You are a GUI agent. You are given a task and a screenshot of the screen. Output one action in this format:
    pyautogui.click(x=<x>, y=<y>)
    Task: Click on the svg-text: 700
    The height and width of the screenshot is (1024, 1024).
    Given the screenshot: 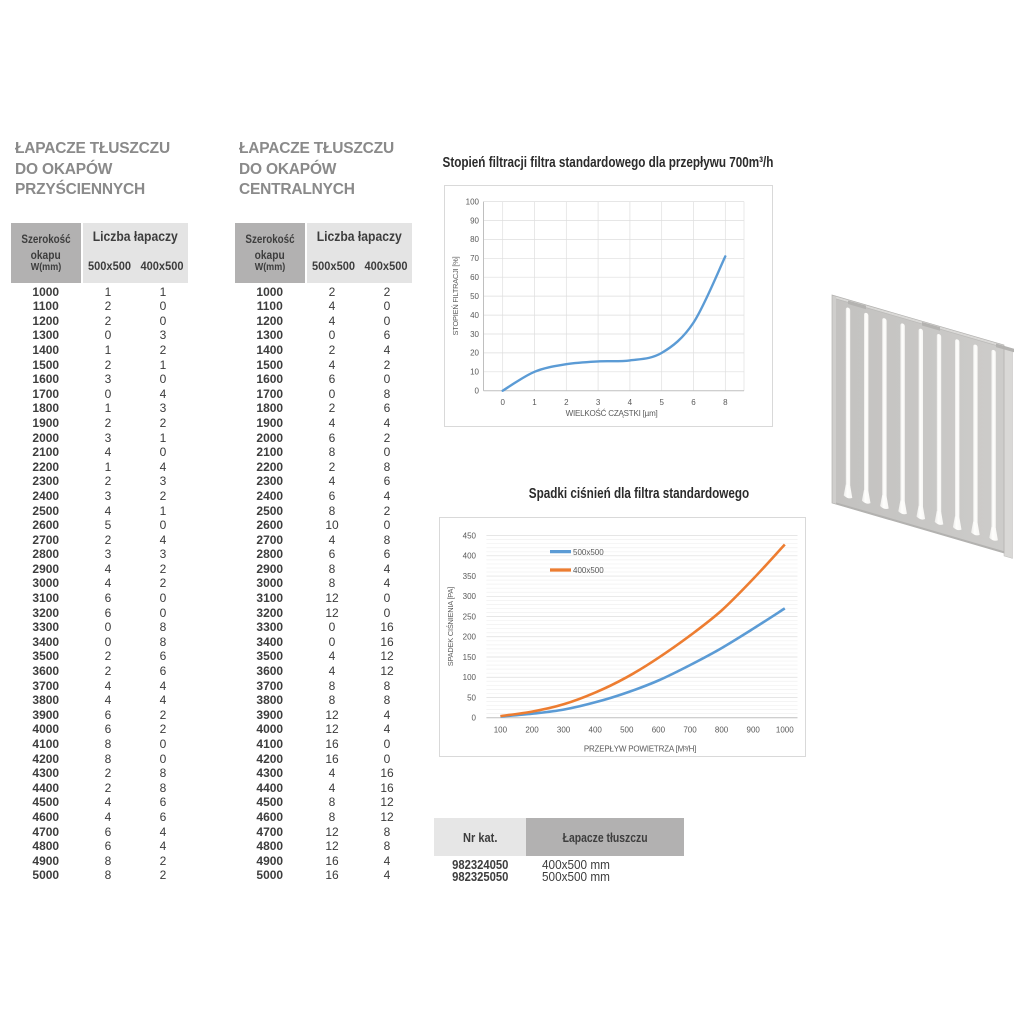 What is the action you would take?
    pyautogui.click(x=690, y=730)
    